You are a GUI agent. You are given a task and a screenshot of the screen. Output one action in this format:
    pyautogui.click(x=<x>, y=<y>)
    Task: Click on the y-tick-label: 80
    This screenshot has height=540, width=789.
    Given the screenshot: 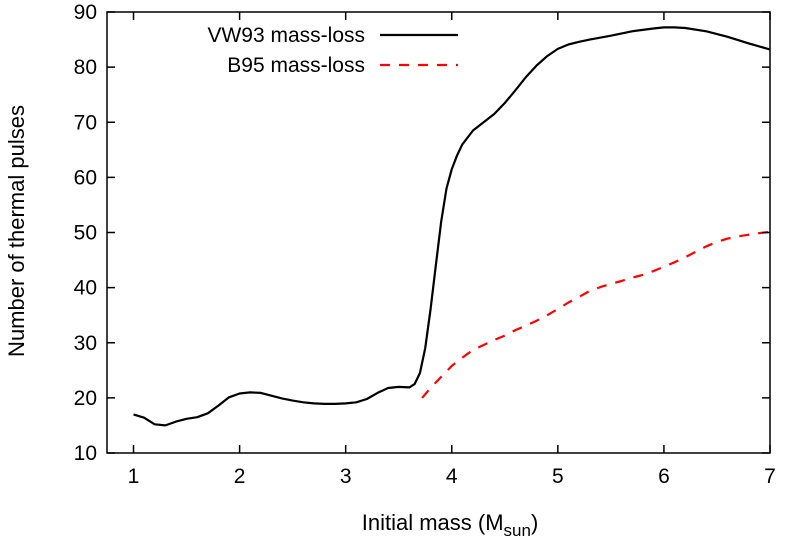 What is the action you would take?
    pyautogui.click(x=85, y=67)
    